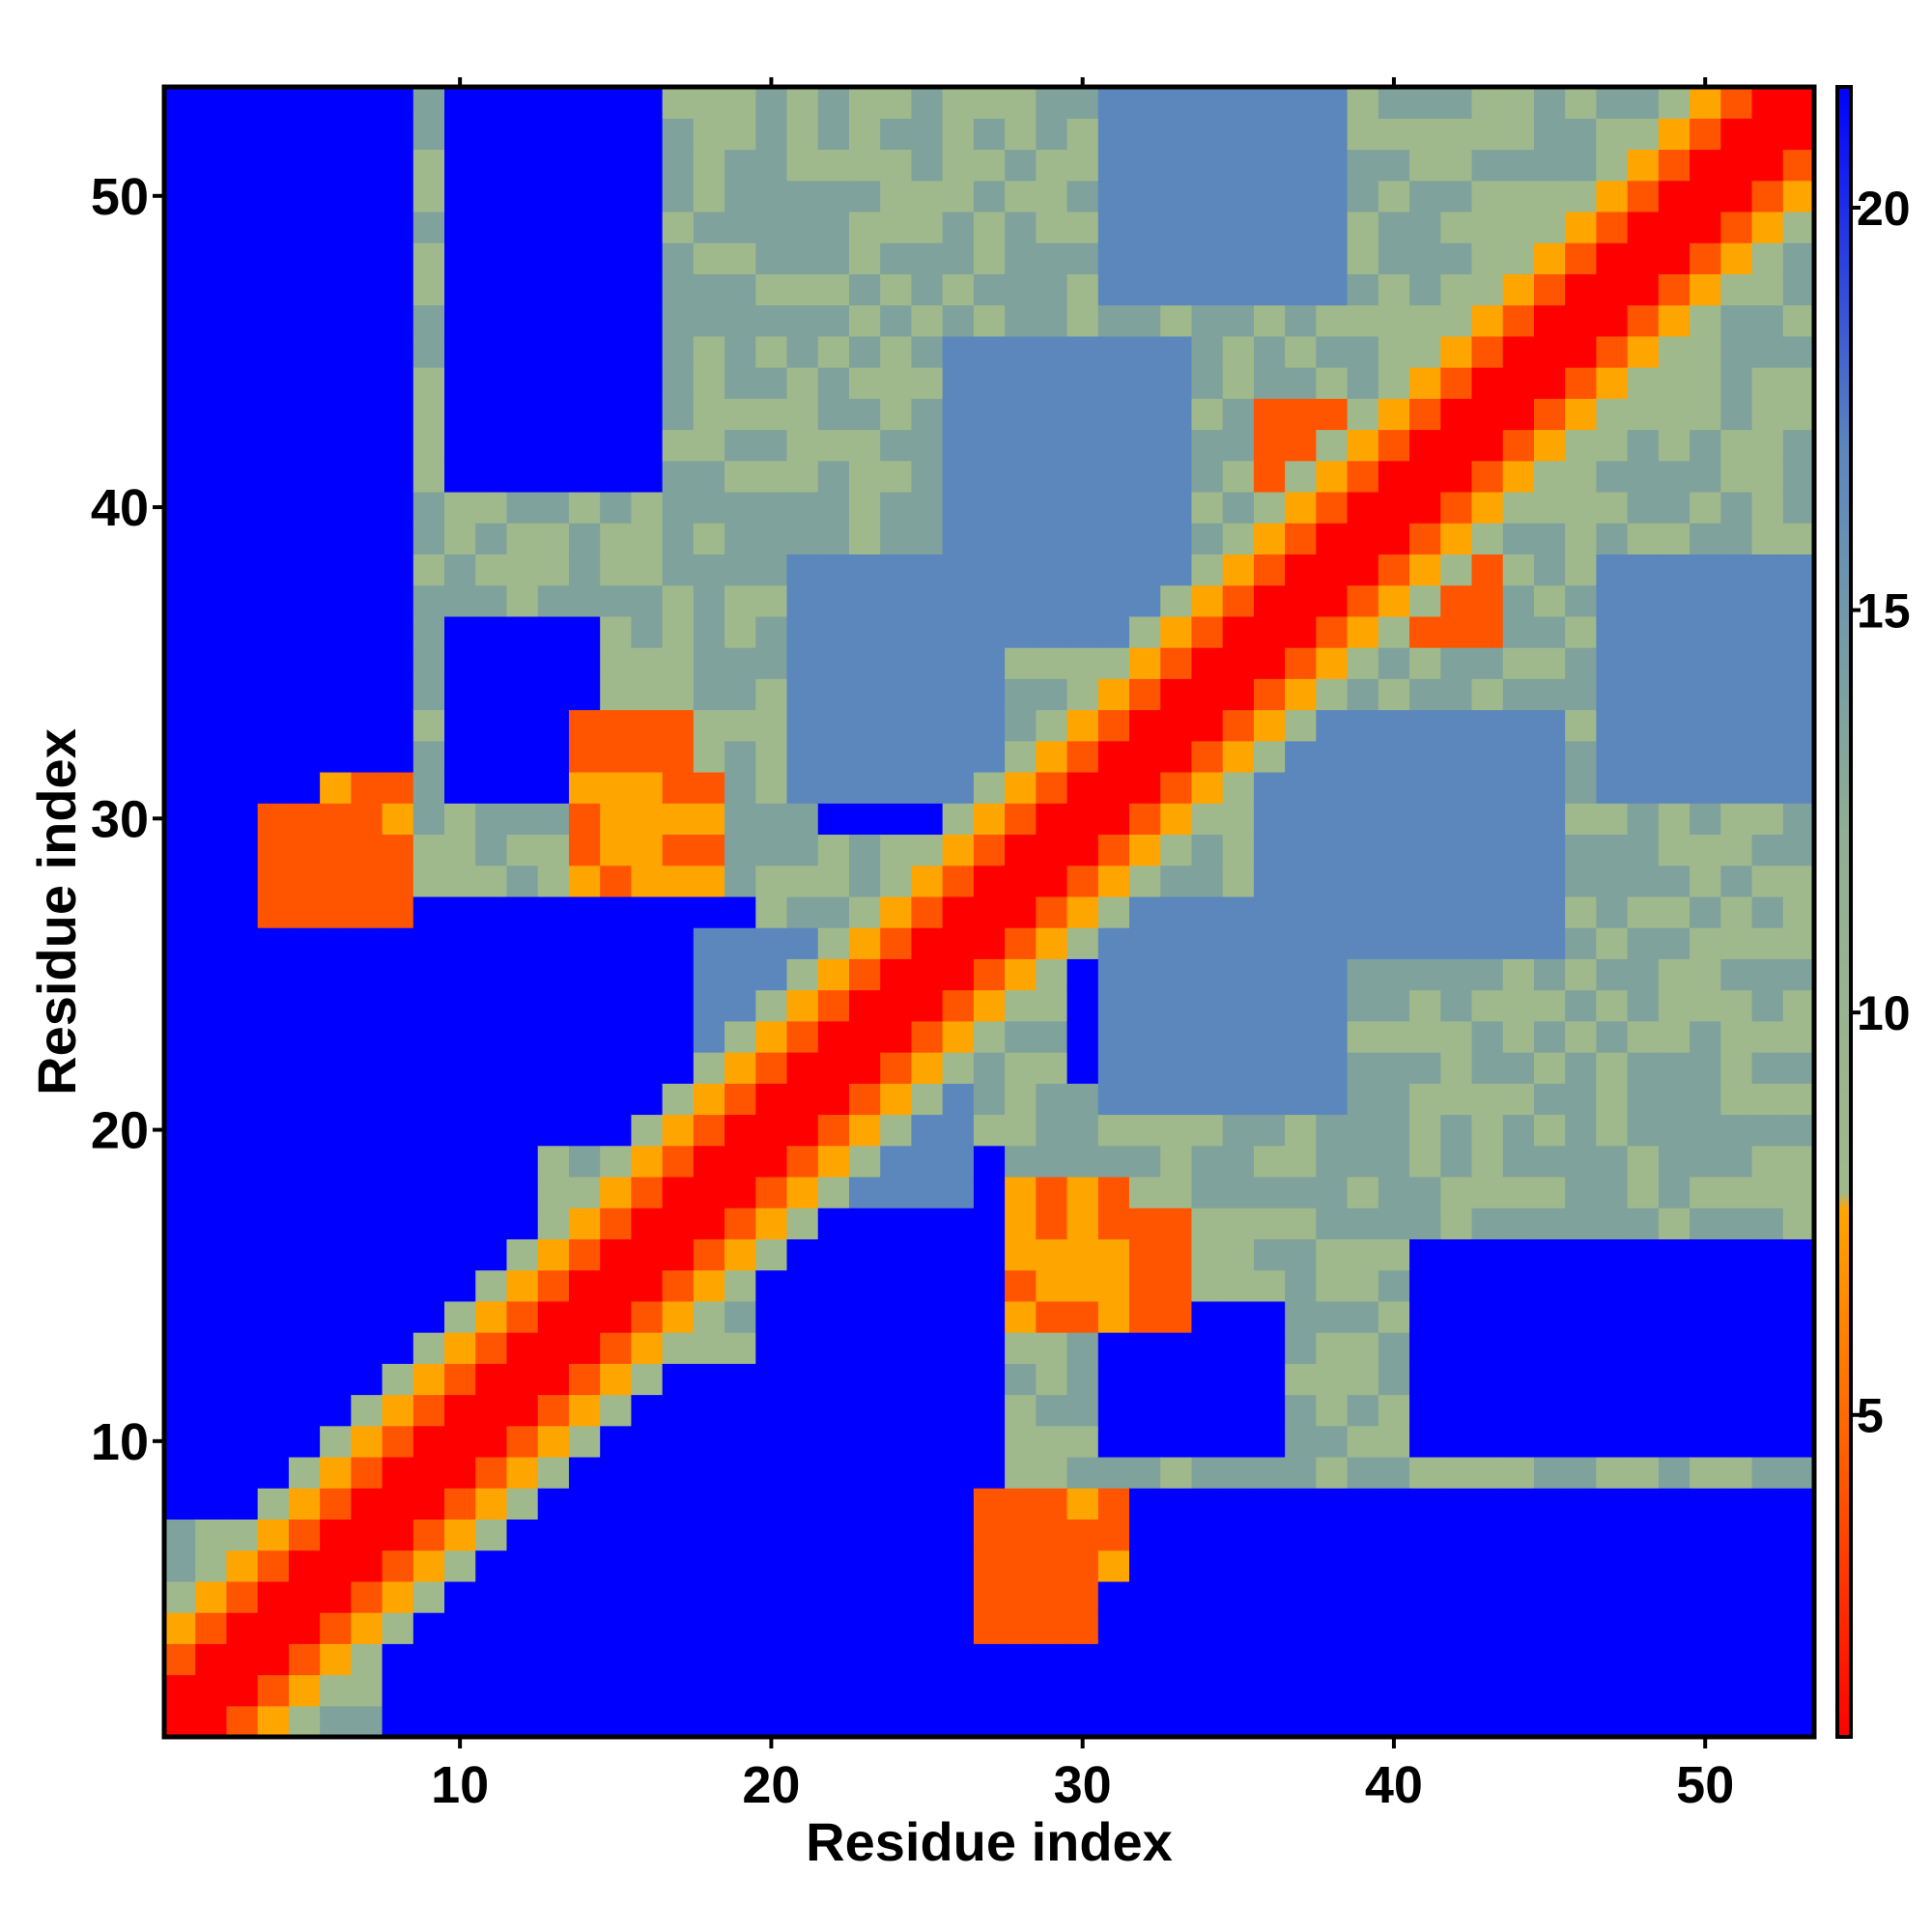 The height and width of the screenshot is (1932, 1932). Describe the element at coordinates (1870, 1416) in the screenshot. I see `colorbar-tick-label: 5` at that location.